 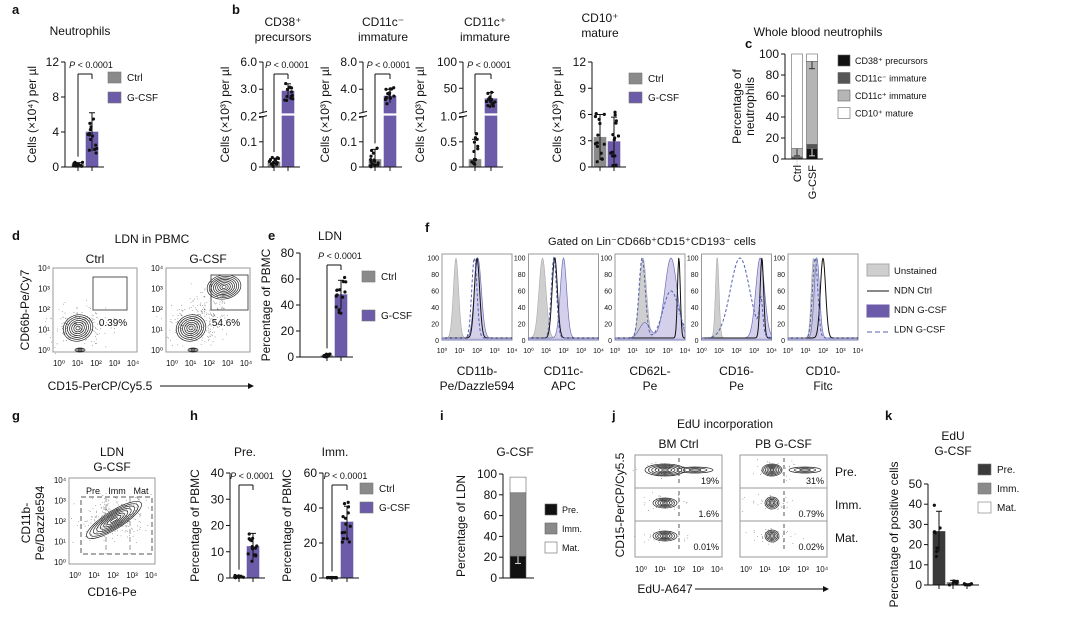 I want to click on chart-title: Imm., so click(x=335, y=452).